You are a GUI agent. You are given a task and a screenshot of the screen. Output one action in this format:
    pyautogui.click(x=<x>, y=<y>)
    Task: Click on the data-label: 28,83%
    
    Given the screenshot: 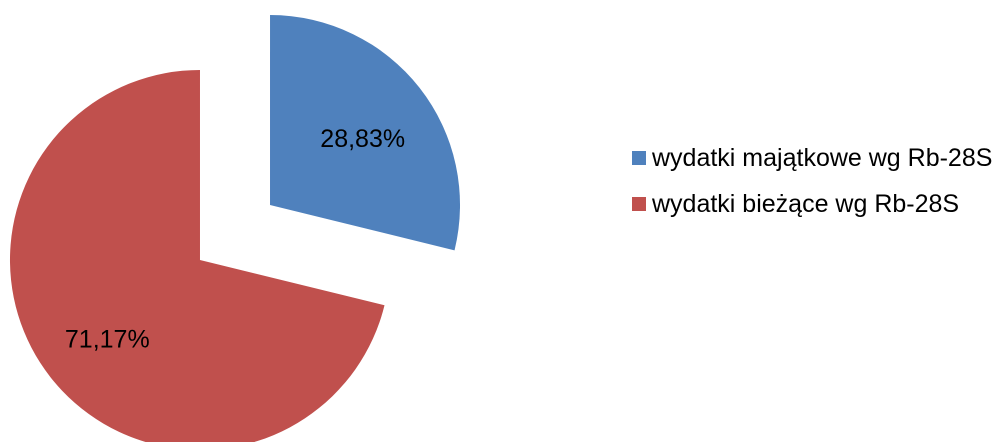 What is the action you would take?
    pyautogui.click(x=362, y=139)
    